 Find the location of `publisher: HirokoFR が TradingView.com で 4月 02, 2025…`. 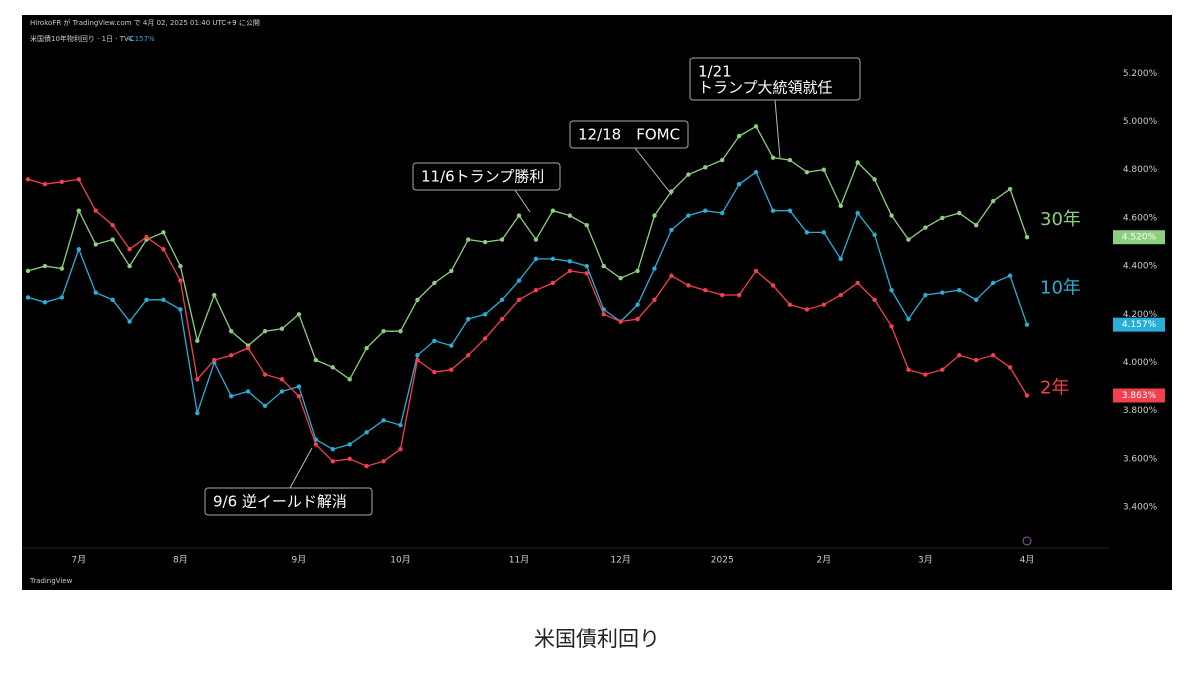

publisher: HirokoFR が TradingView.com で 4月 02, 2025… is located at coordinates (145, 22).